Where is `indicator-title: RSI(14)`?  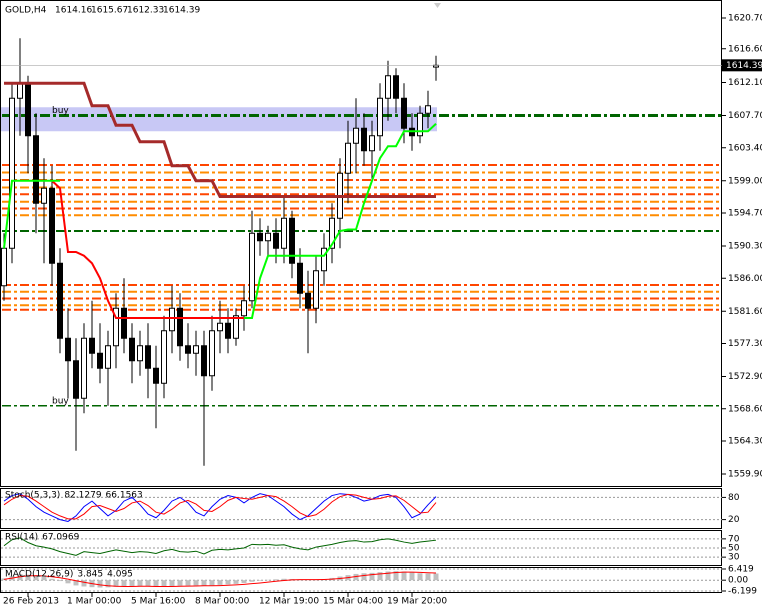 indicator-title: RSI(14) is located at coordinates (21, 538).